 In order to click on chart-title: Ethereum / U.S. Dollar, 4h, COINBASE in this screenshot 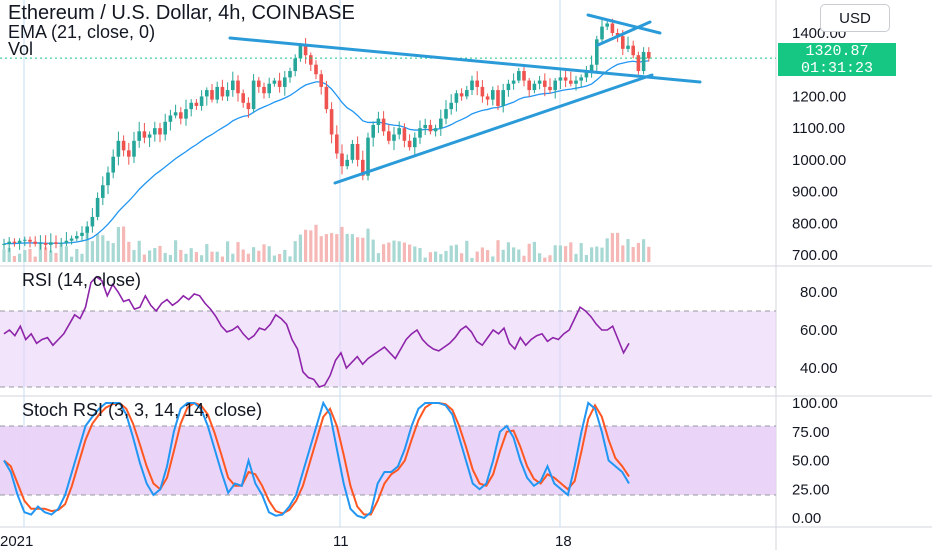, I will do `click(181, 13)`.